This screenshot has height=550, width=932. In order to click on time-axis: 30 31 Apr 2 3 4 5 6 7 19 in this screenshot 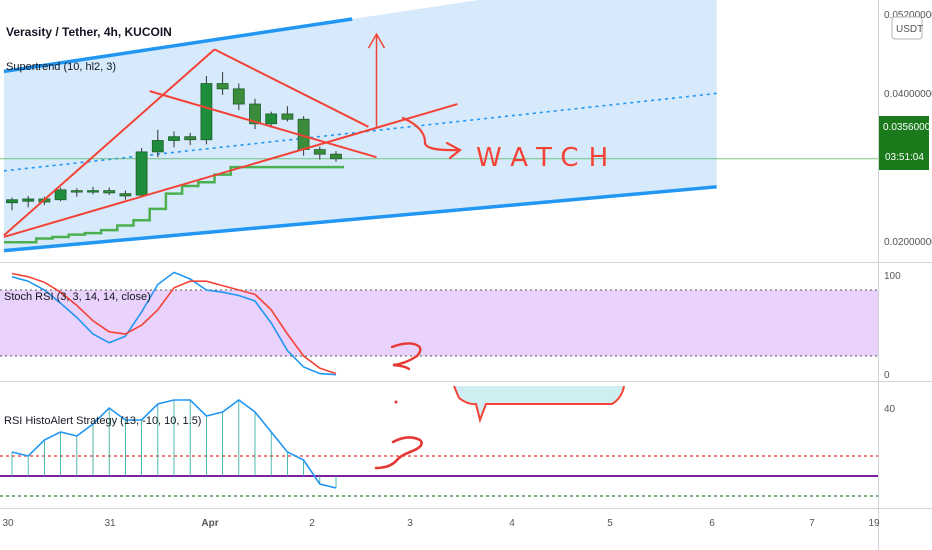, I will do `click(441, 523)`.